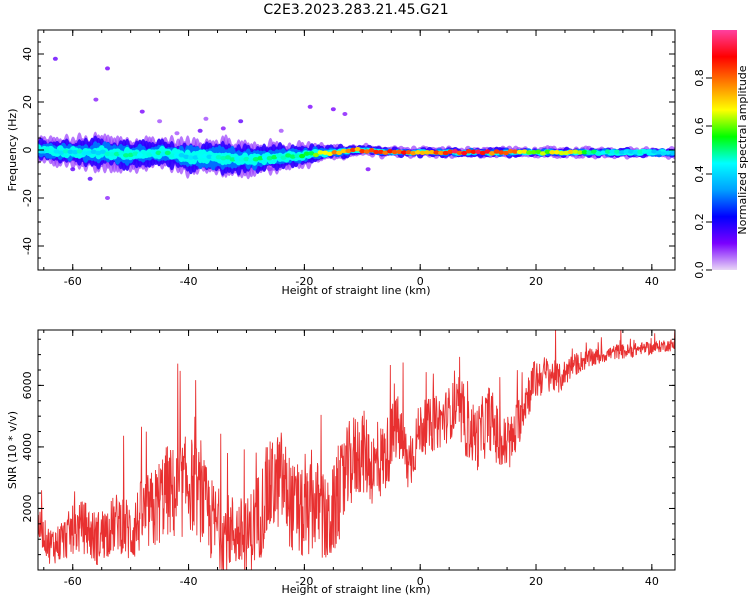 This screenshot has width=750, height=600. Describe the element at coordinates (699, 78) in the screenshot. I see `colorbar-tick-label: 0.8` at that location.